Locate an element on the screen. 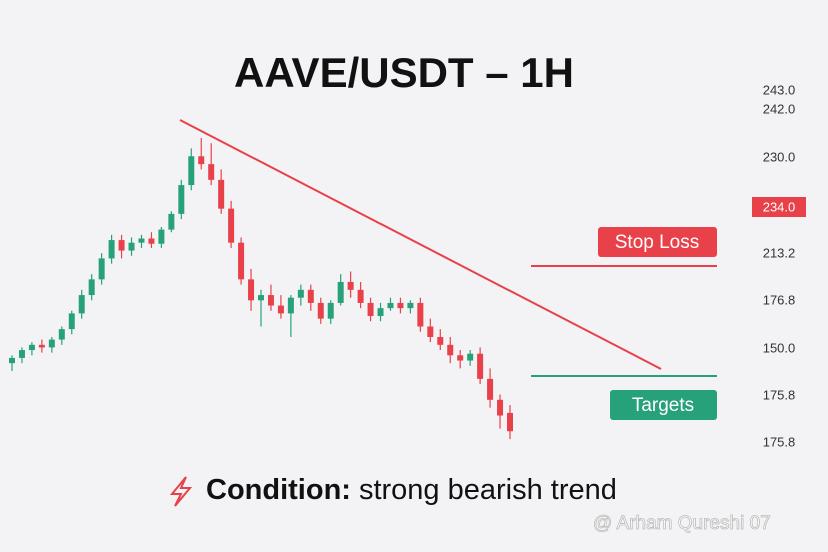  targets-label: Targets is located at coordinates (663, 405).